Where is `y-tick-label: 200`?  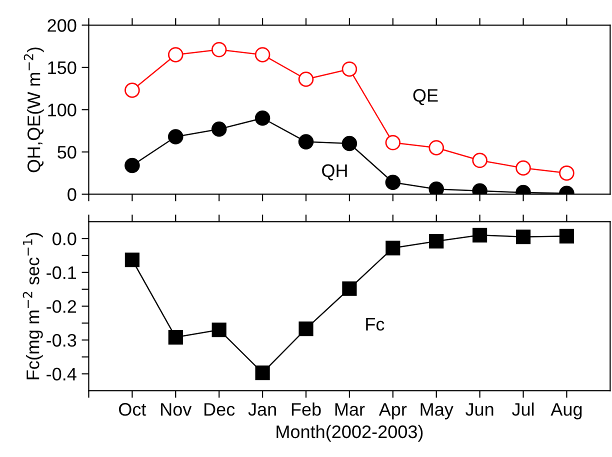
y-tick-label: 200 is located at coordinates (62, 25).